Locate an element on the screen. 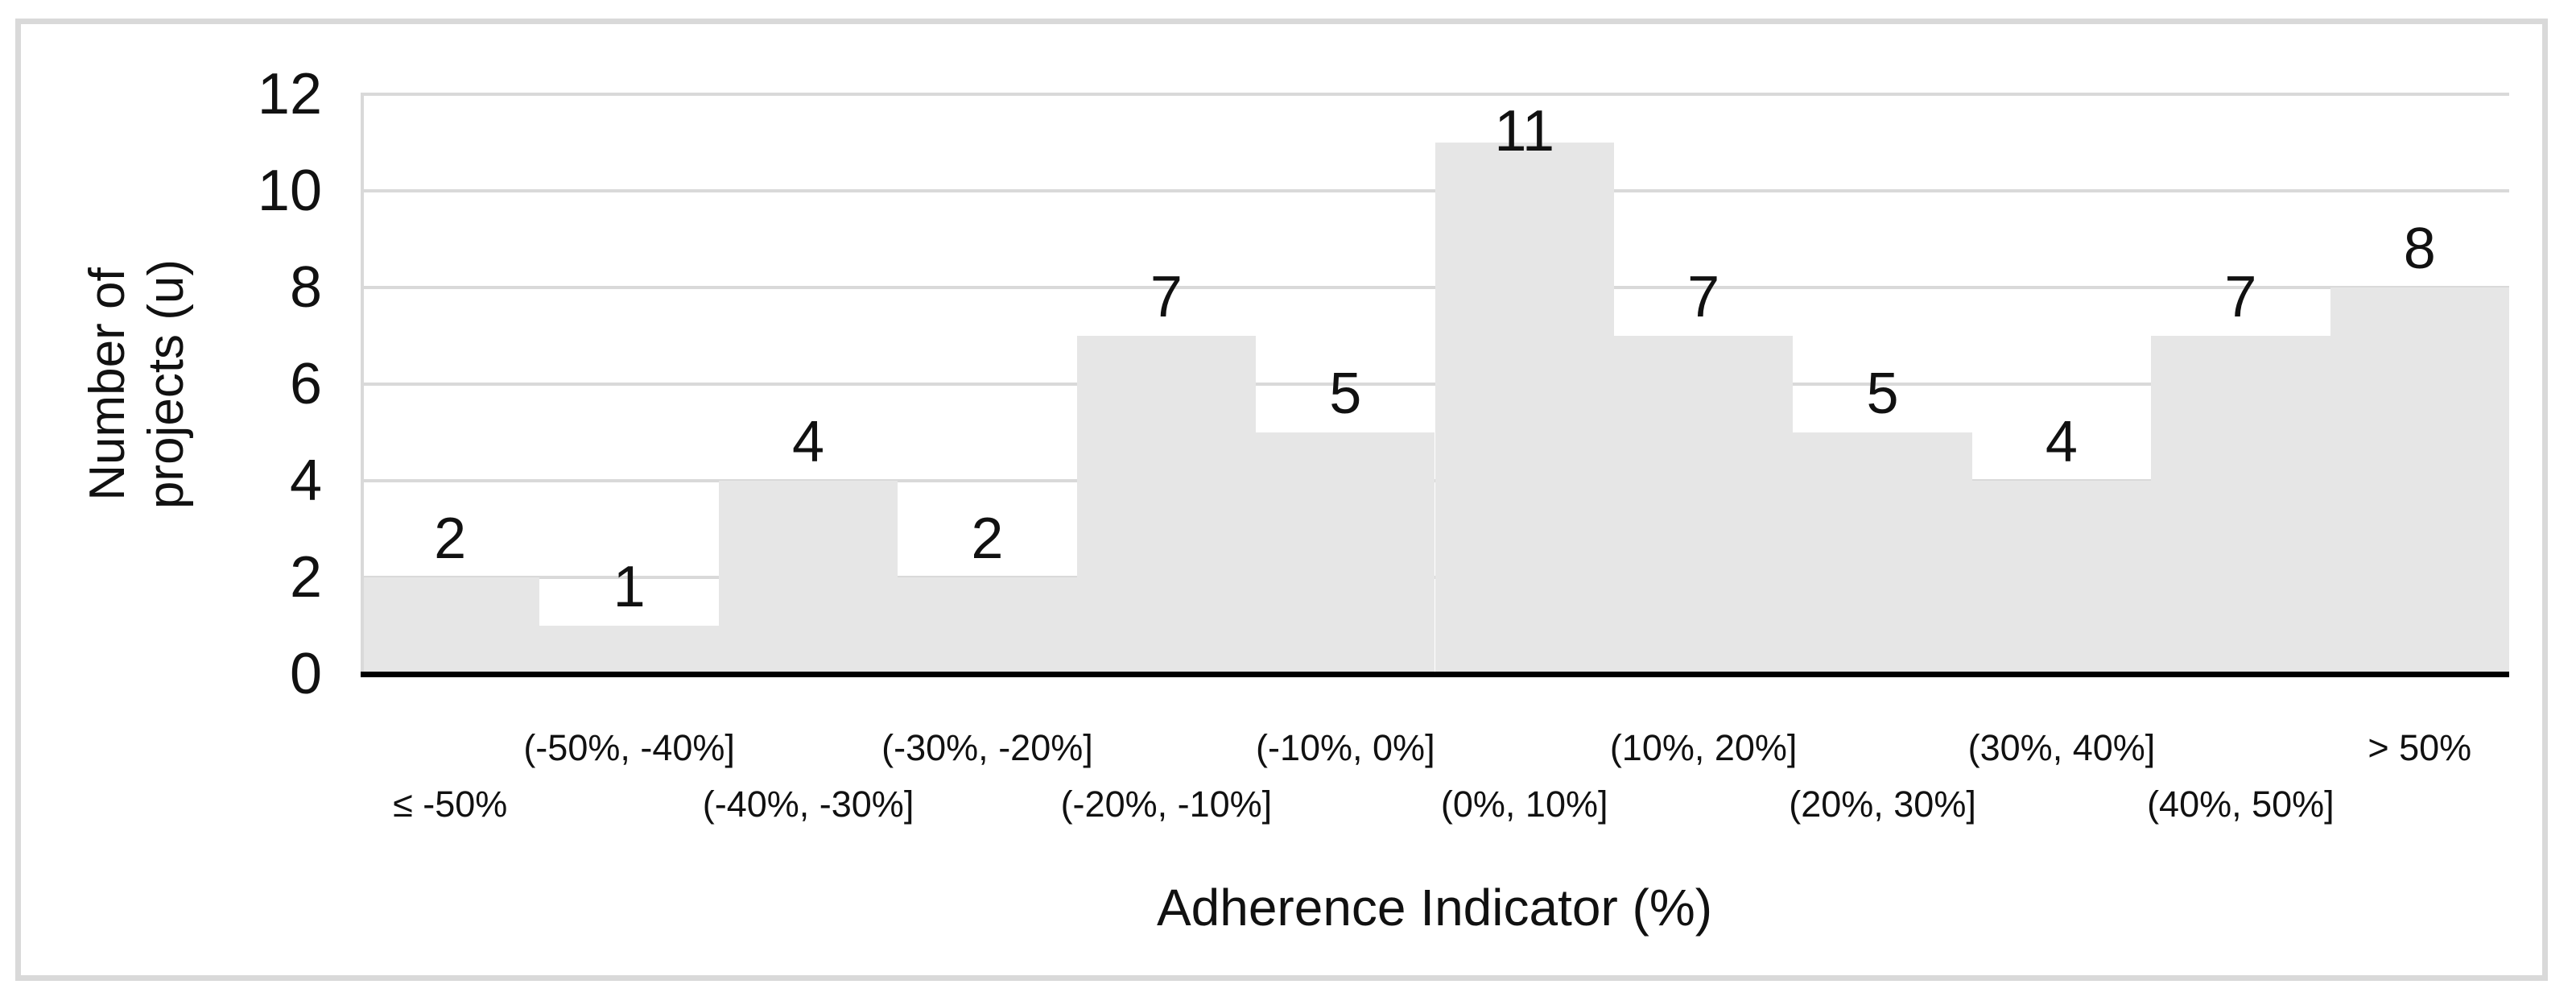 This screenshot has height=1005, width=2576. y-tick-label-12: 12 is located at coordinates (289, 94).